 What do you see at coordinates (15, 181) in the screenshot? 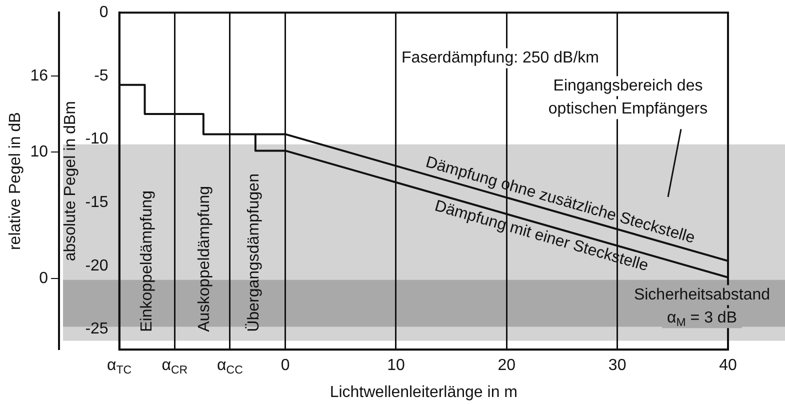
I see `y2-axis-title: relative Pegel in dB` at bounding box center [15, 181].